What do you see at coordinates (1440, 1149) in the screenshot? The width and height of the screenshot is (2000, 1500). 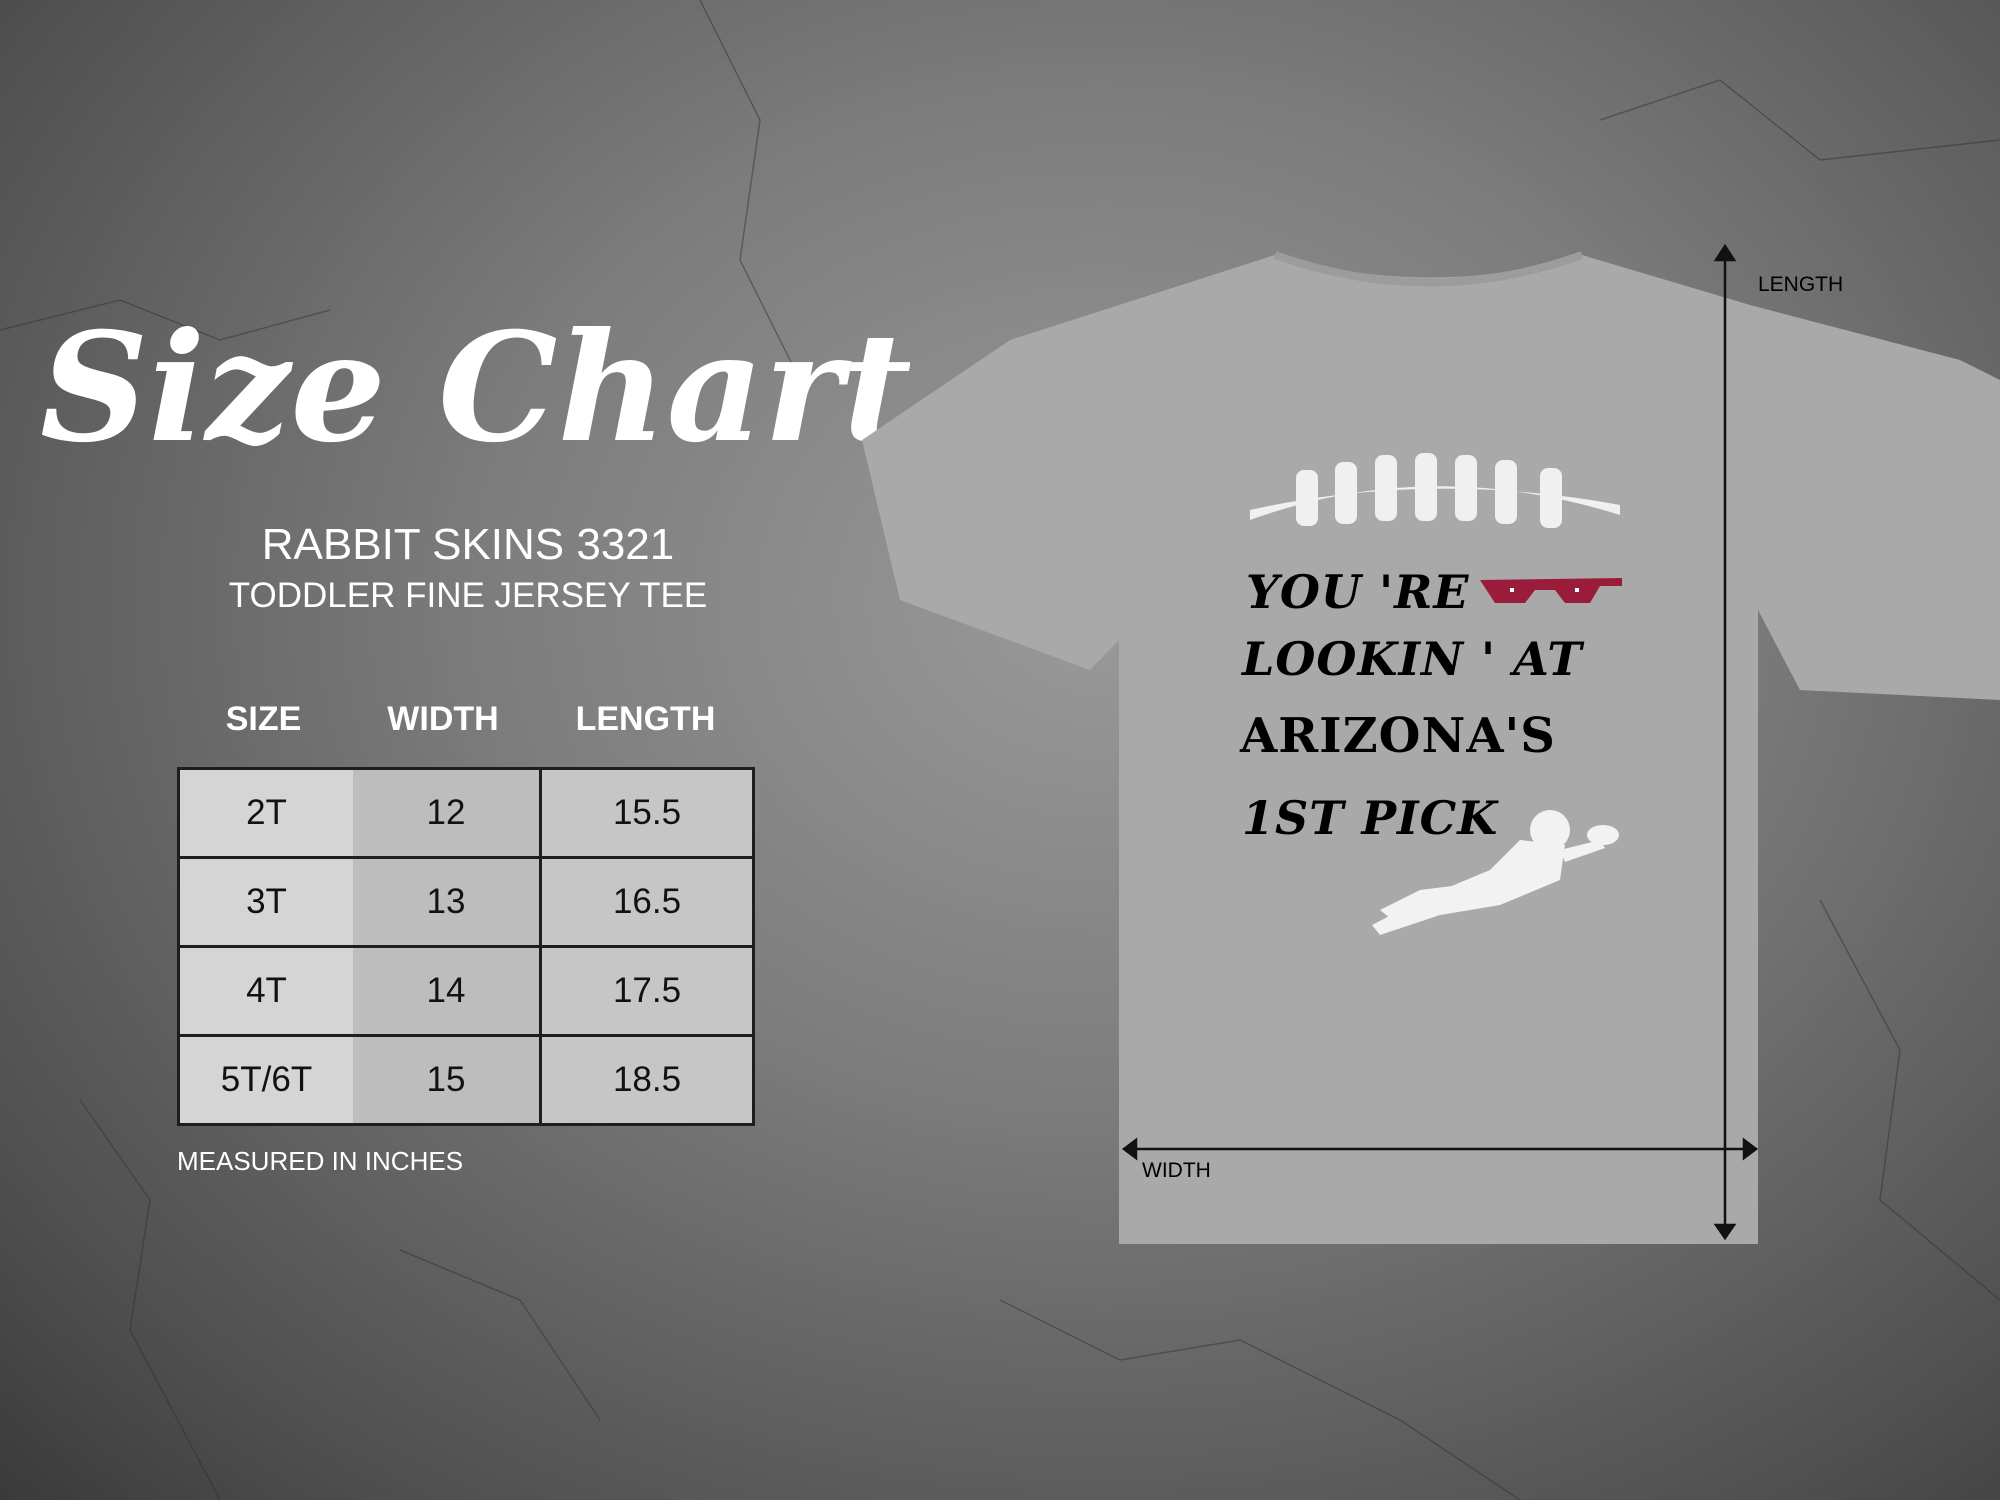 I see `width-arrow` at bounding box center [1440, 1149].